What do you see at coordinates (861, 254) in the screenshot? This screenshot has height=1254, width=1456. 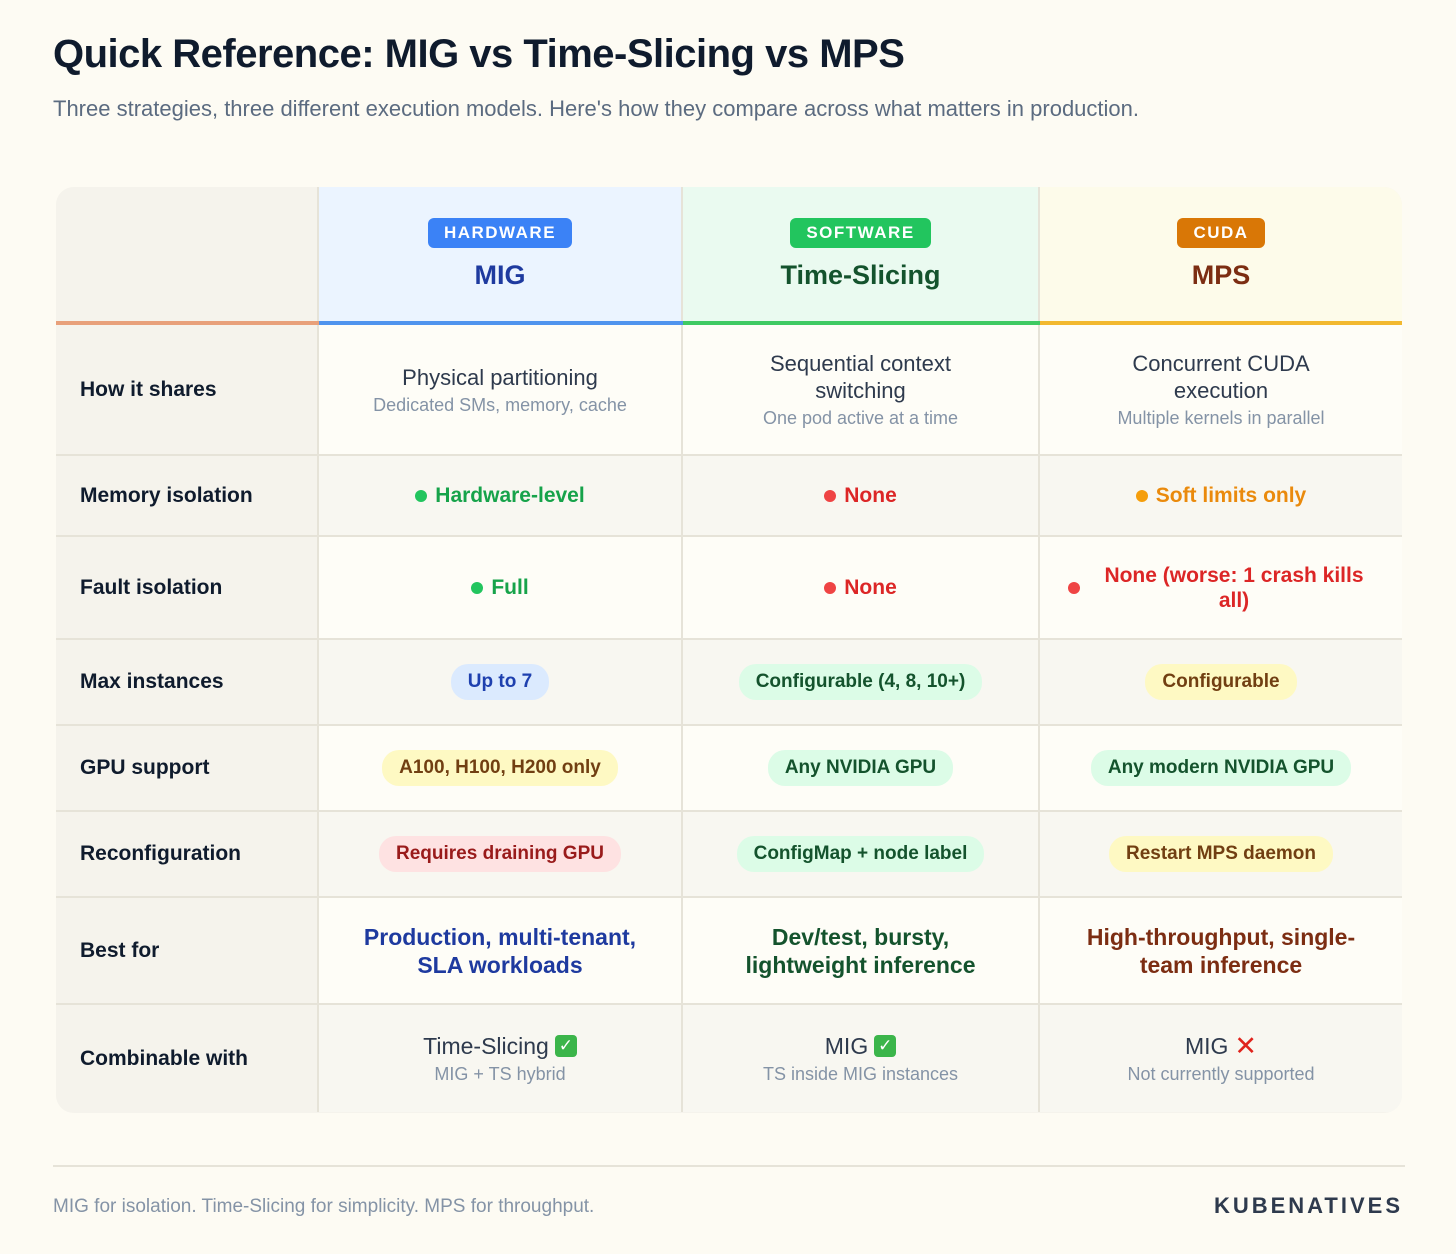 I see `column-header-time-slicing: SOFTWARE Time-Slicing` at bounding box center [861, 254].